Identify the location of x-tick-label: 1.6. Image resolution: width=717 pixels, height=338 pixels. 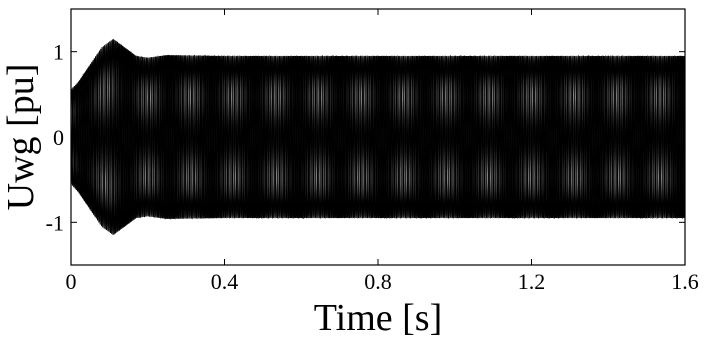
(685, 281).